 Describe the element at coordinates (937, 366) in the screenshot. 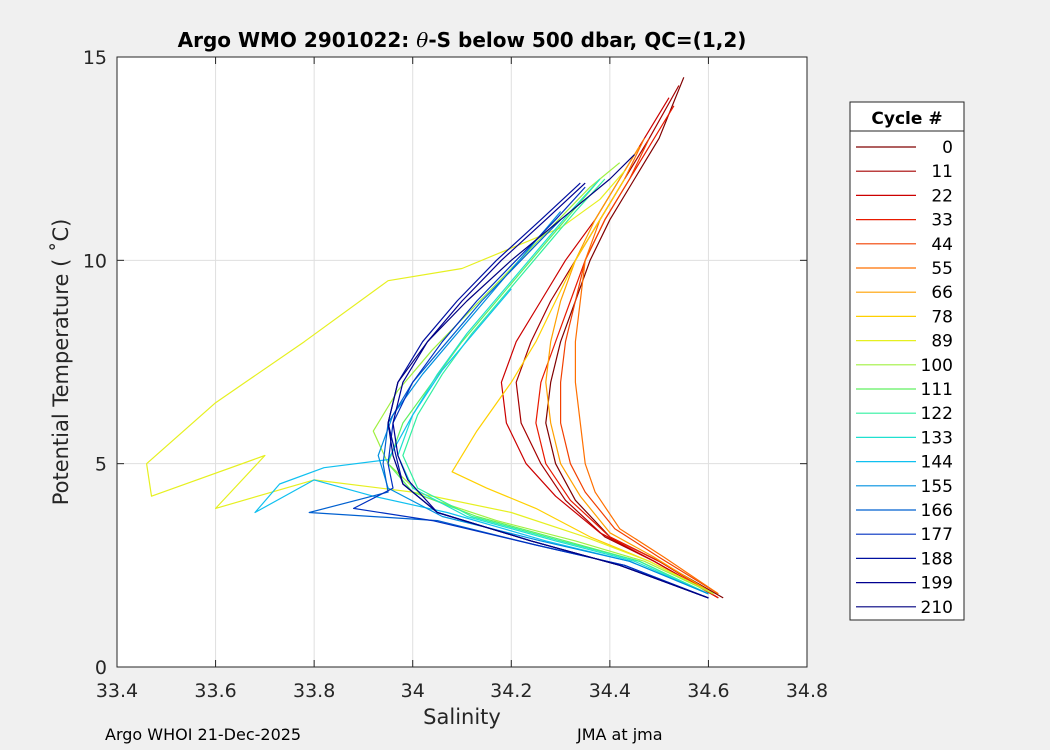

I see `legend-label: 100` at that location.